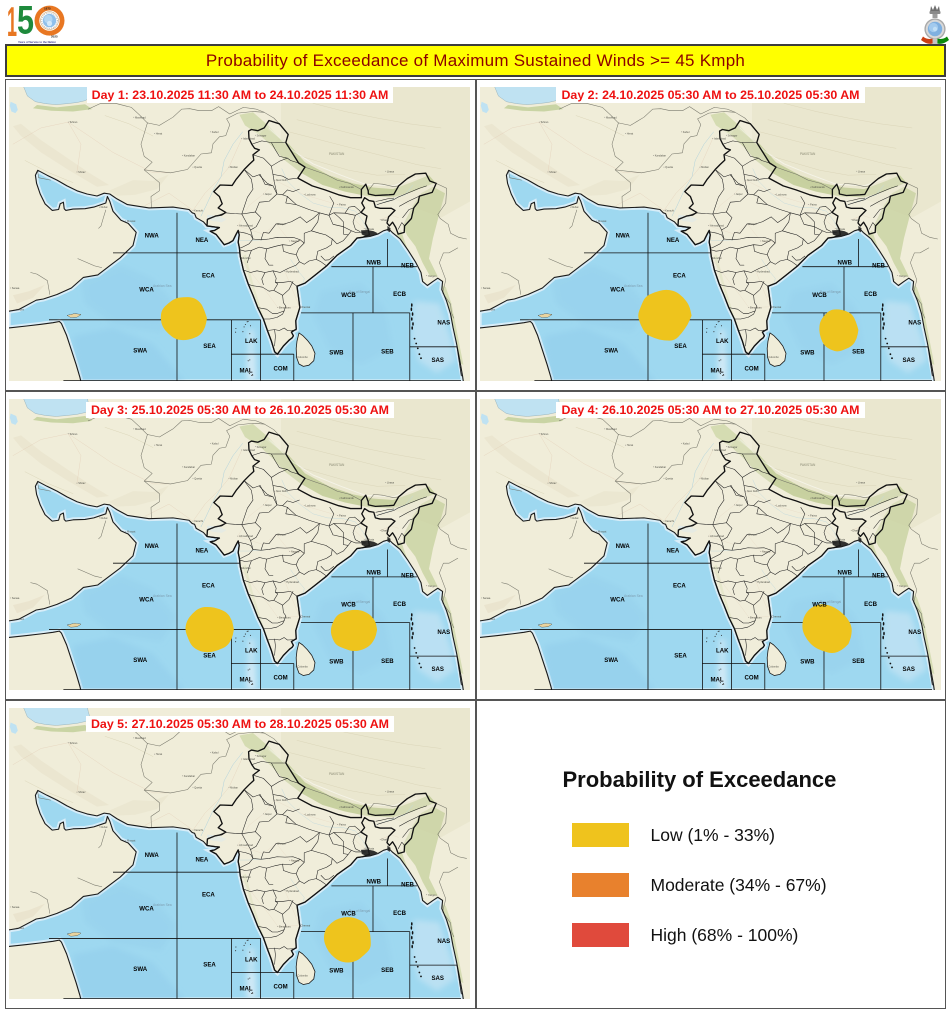 The height and width of the screenshot is (1024, 951). I want to click on svg-text: 1875, so click(47, 8).